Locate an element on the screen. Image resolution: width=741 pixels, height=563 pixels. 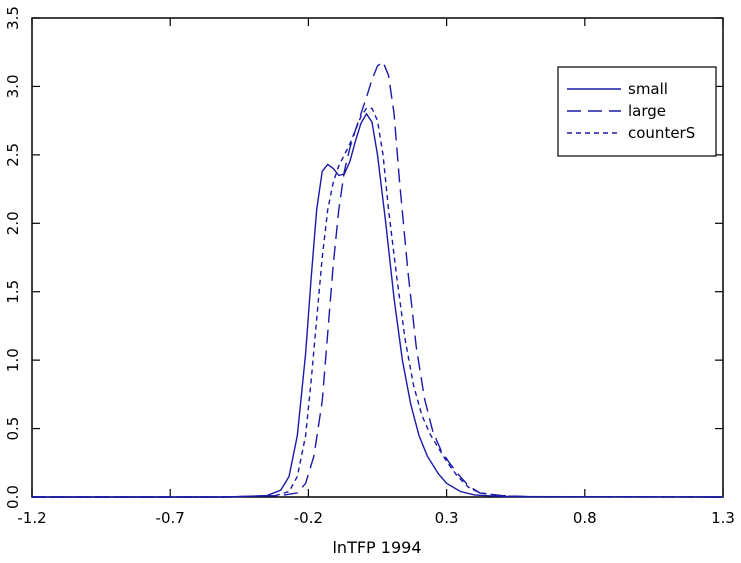
legend-items: small large counterS is located at coordinates (631, 111).